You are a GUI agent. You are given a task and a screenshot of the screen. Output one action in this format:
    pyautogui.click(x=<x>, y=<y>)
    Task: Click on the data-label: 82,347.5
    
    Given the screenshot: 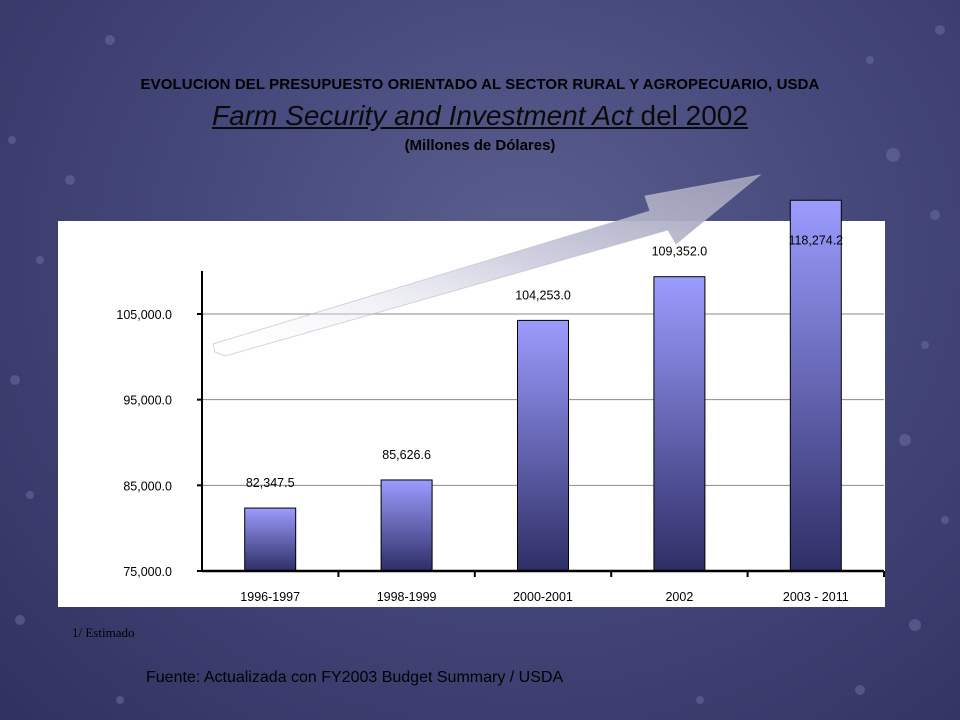 What is the action you would take?
    pyautogui.click(x=270, y=483)
    